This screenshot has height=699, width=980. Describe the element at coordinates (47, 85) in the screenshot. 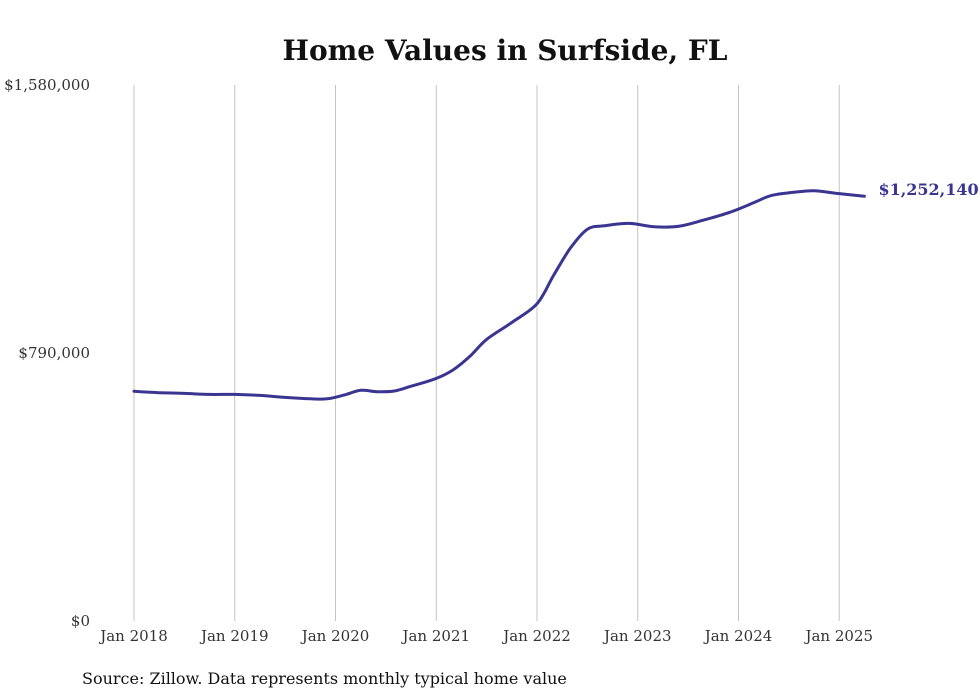

I see `y-tick-label: $1,580,000` at that location.